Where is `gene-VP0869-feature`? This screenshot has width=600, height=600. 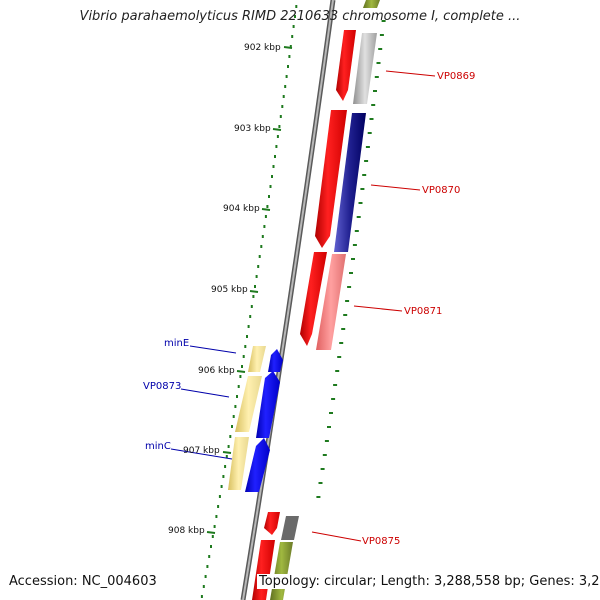
gene-VP0869-feature is located at coordinates (346, 65).